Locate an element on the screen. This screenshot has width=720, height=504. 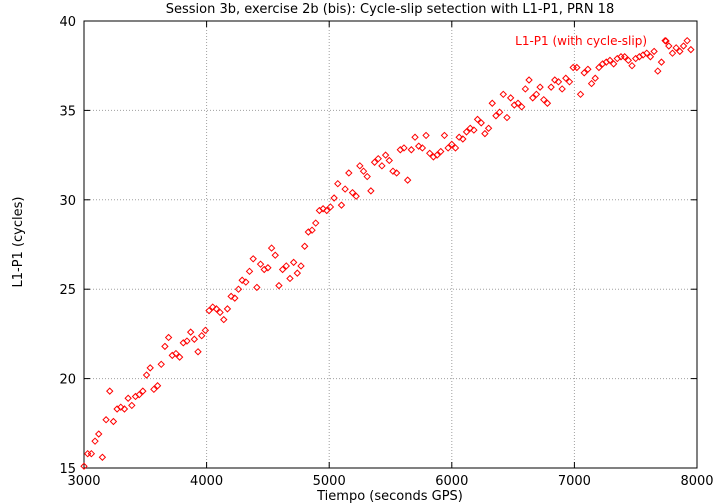
x-tick-label: 6000 is located at coordinates (451, 481).